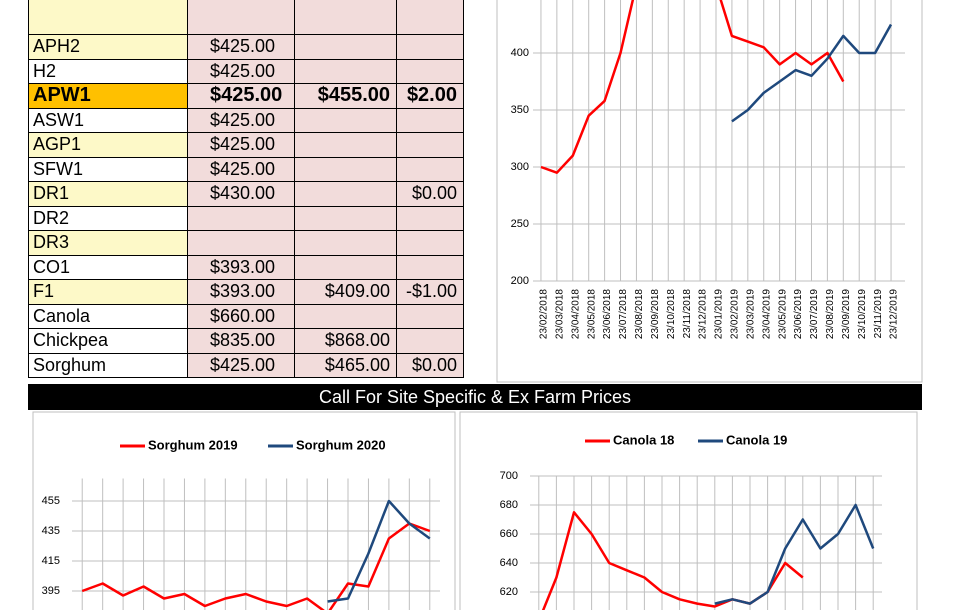 The height and width of the screenshot is (610, 953). What do you see at coordinates (430, 292) in the screenshot?
I see `price-cell: -$1.00` at bounding box center [430, 292].